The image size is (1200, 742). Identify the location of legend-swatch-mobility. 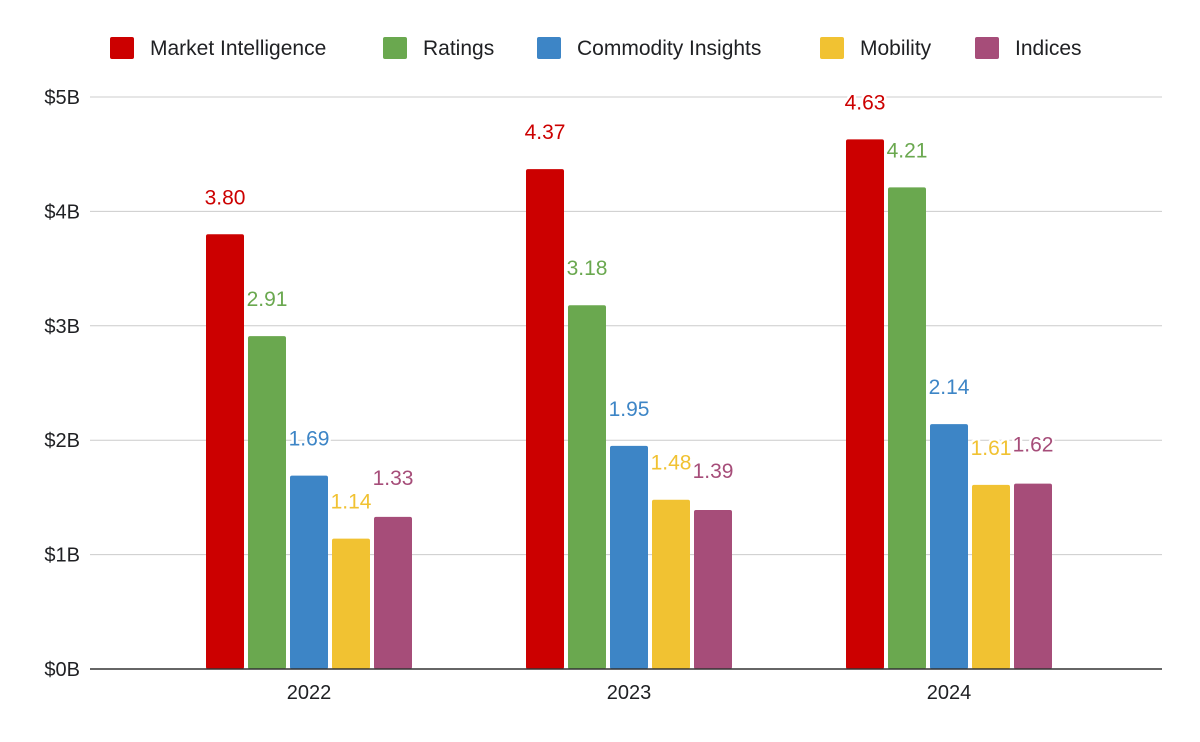
(832, 48).